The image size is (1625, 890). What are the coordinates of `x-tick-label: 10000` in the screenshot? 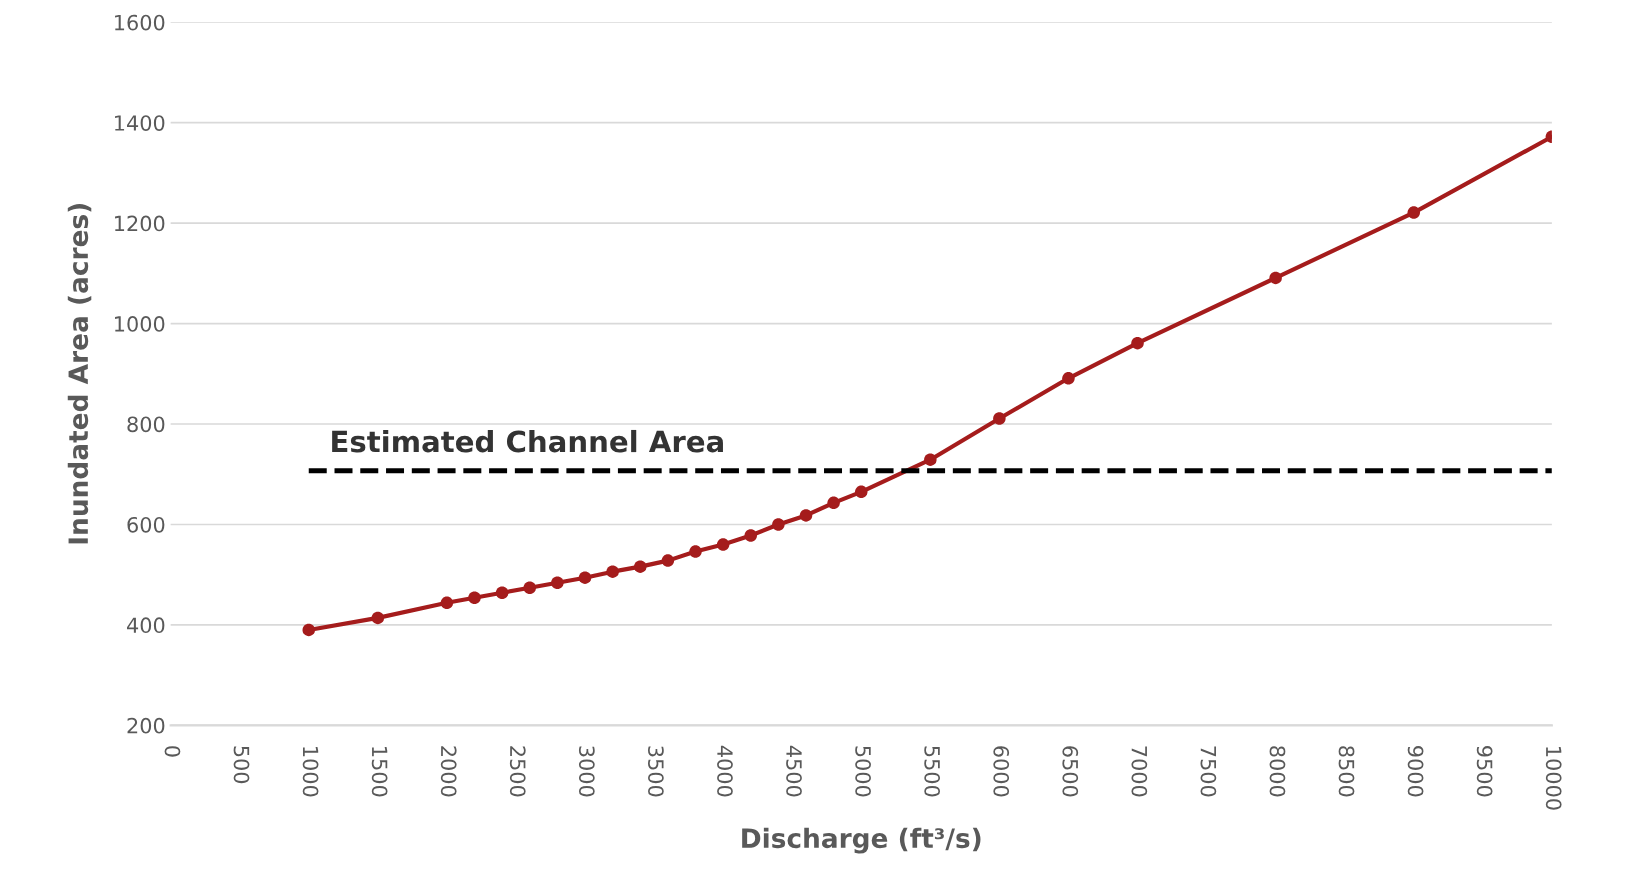 It's located at (1553, 778).